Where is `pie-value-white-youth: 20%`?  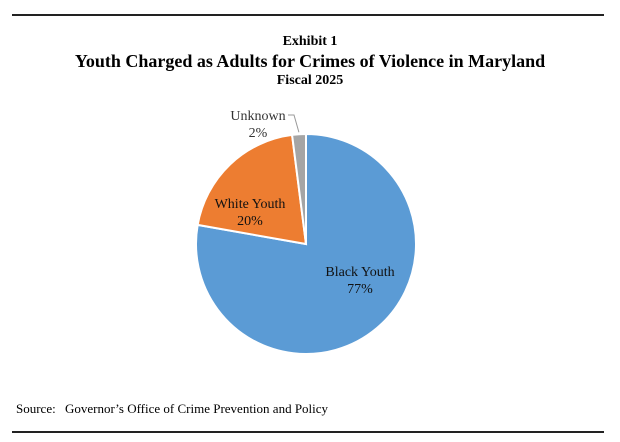
pie-value-white-youth: 20% is located at coordinates (250, 221).